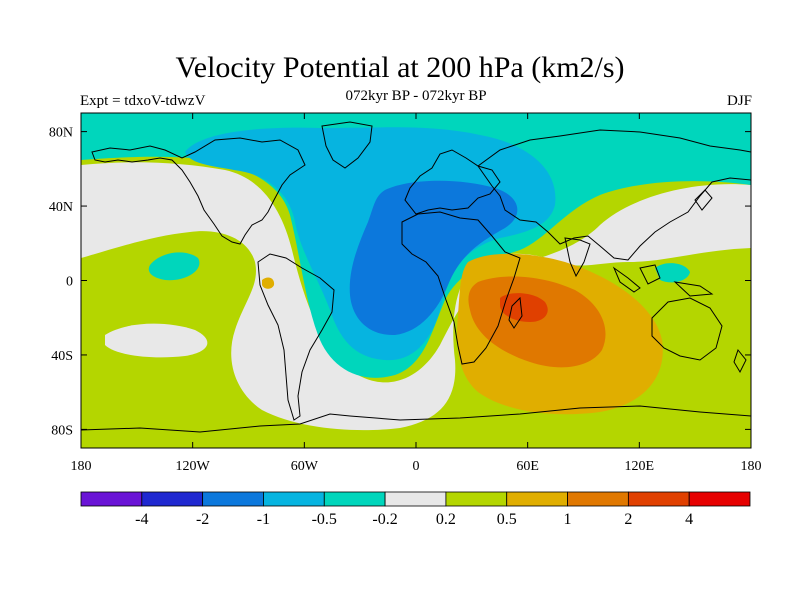 The image size is (800, 600). What do you see at coordinates (672, 273) in the screenshot?
I see `contour-band-minus-0.5-minus-0.2-indonesia` at bounding box center [672, 273].